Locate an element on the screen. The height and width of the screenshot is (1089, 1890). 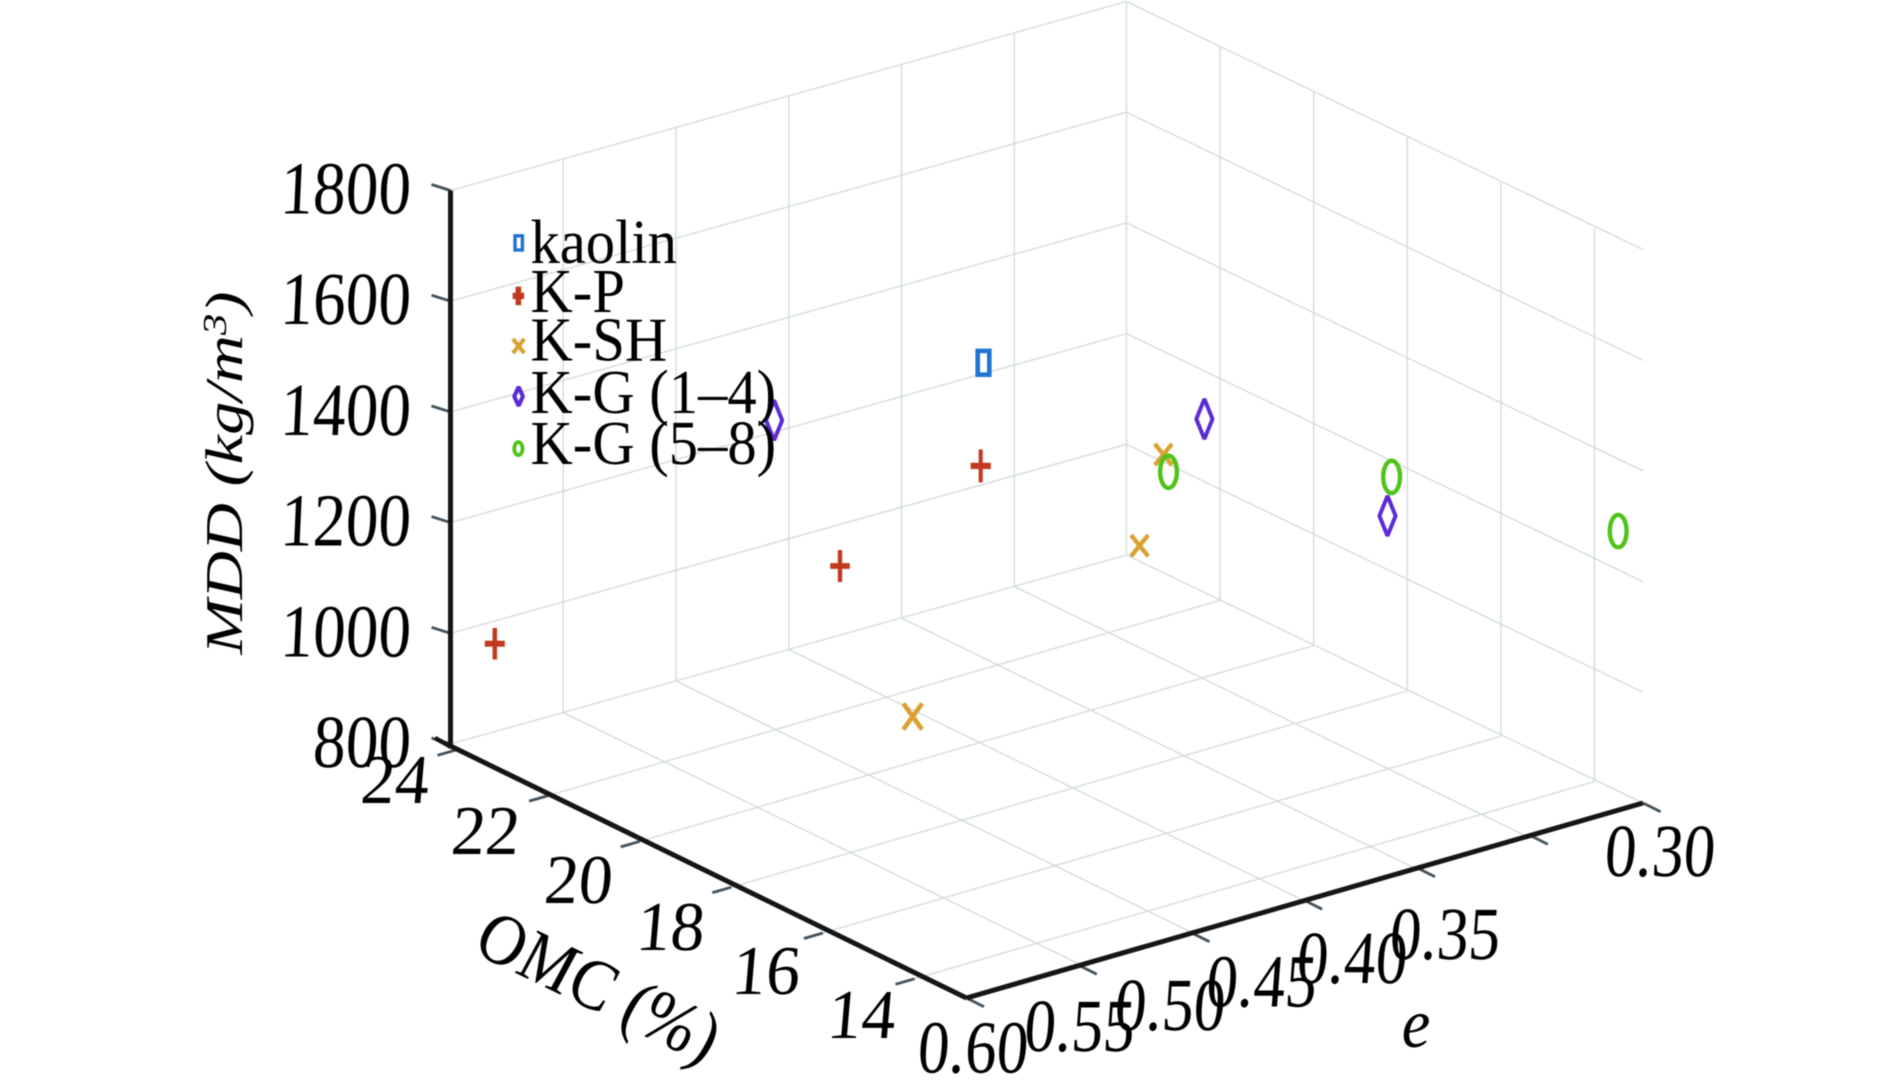
svg-text: 0.40 is located at coordinates (1352, 958).